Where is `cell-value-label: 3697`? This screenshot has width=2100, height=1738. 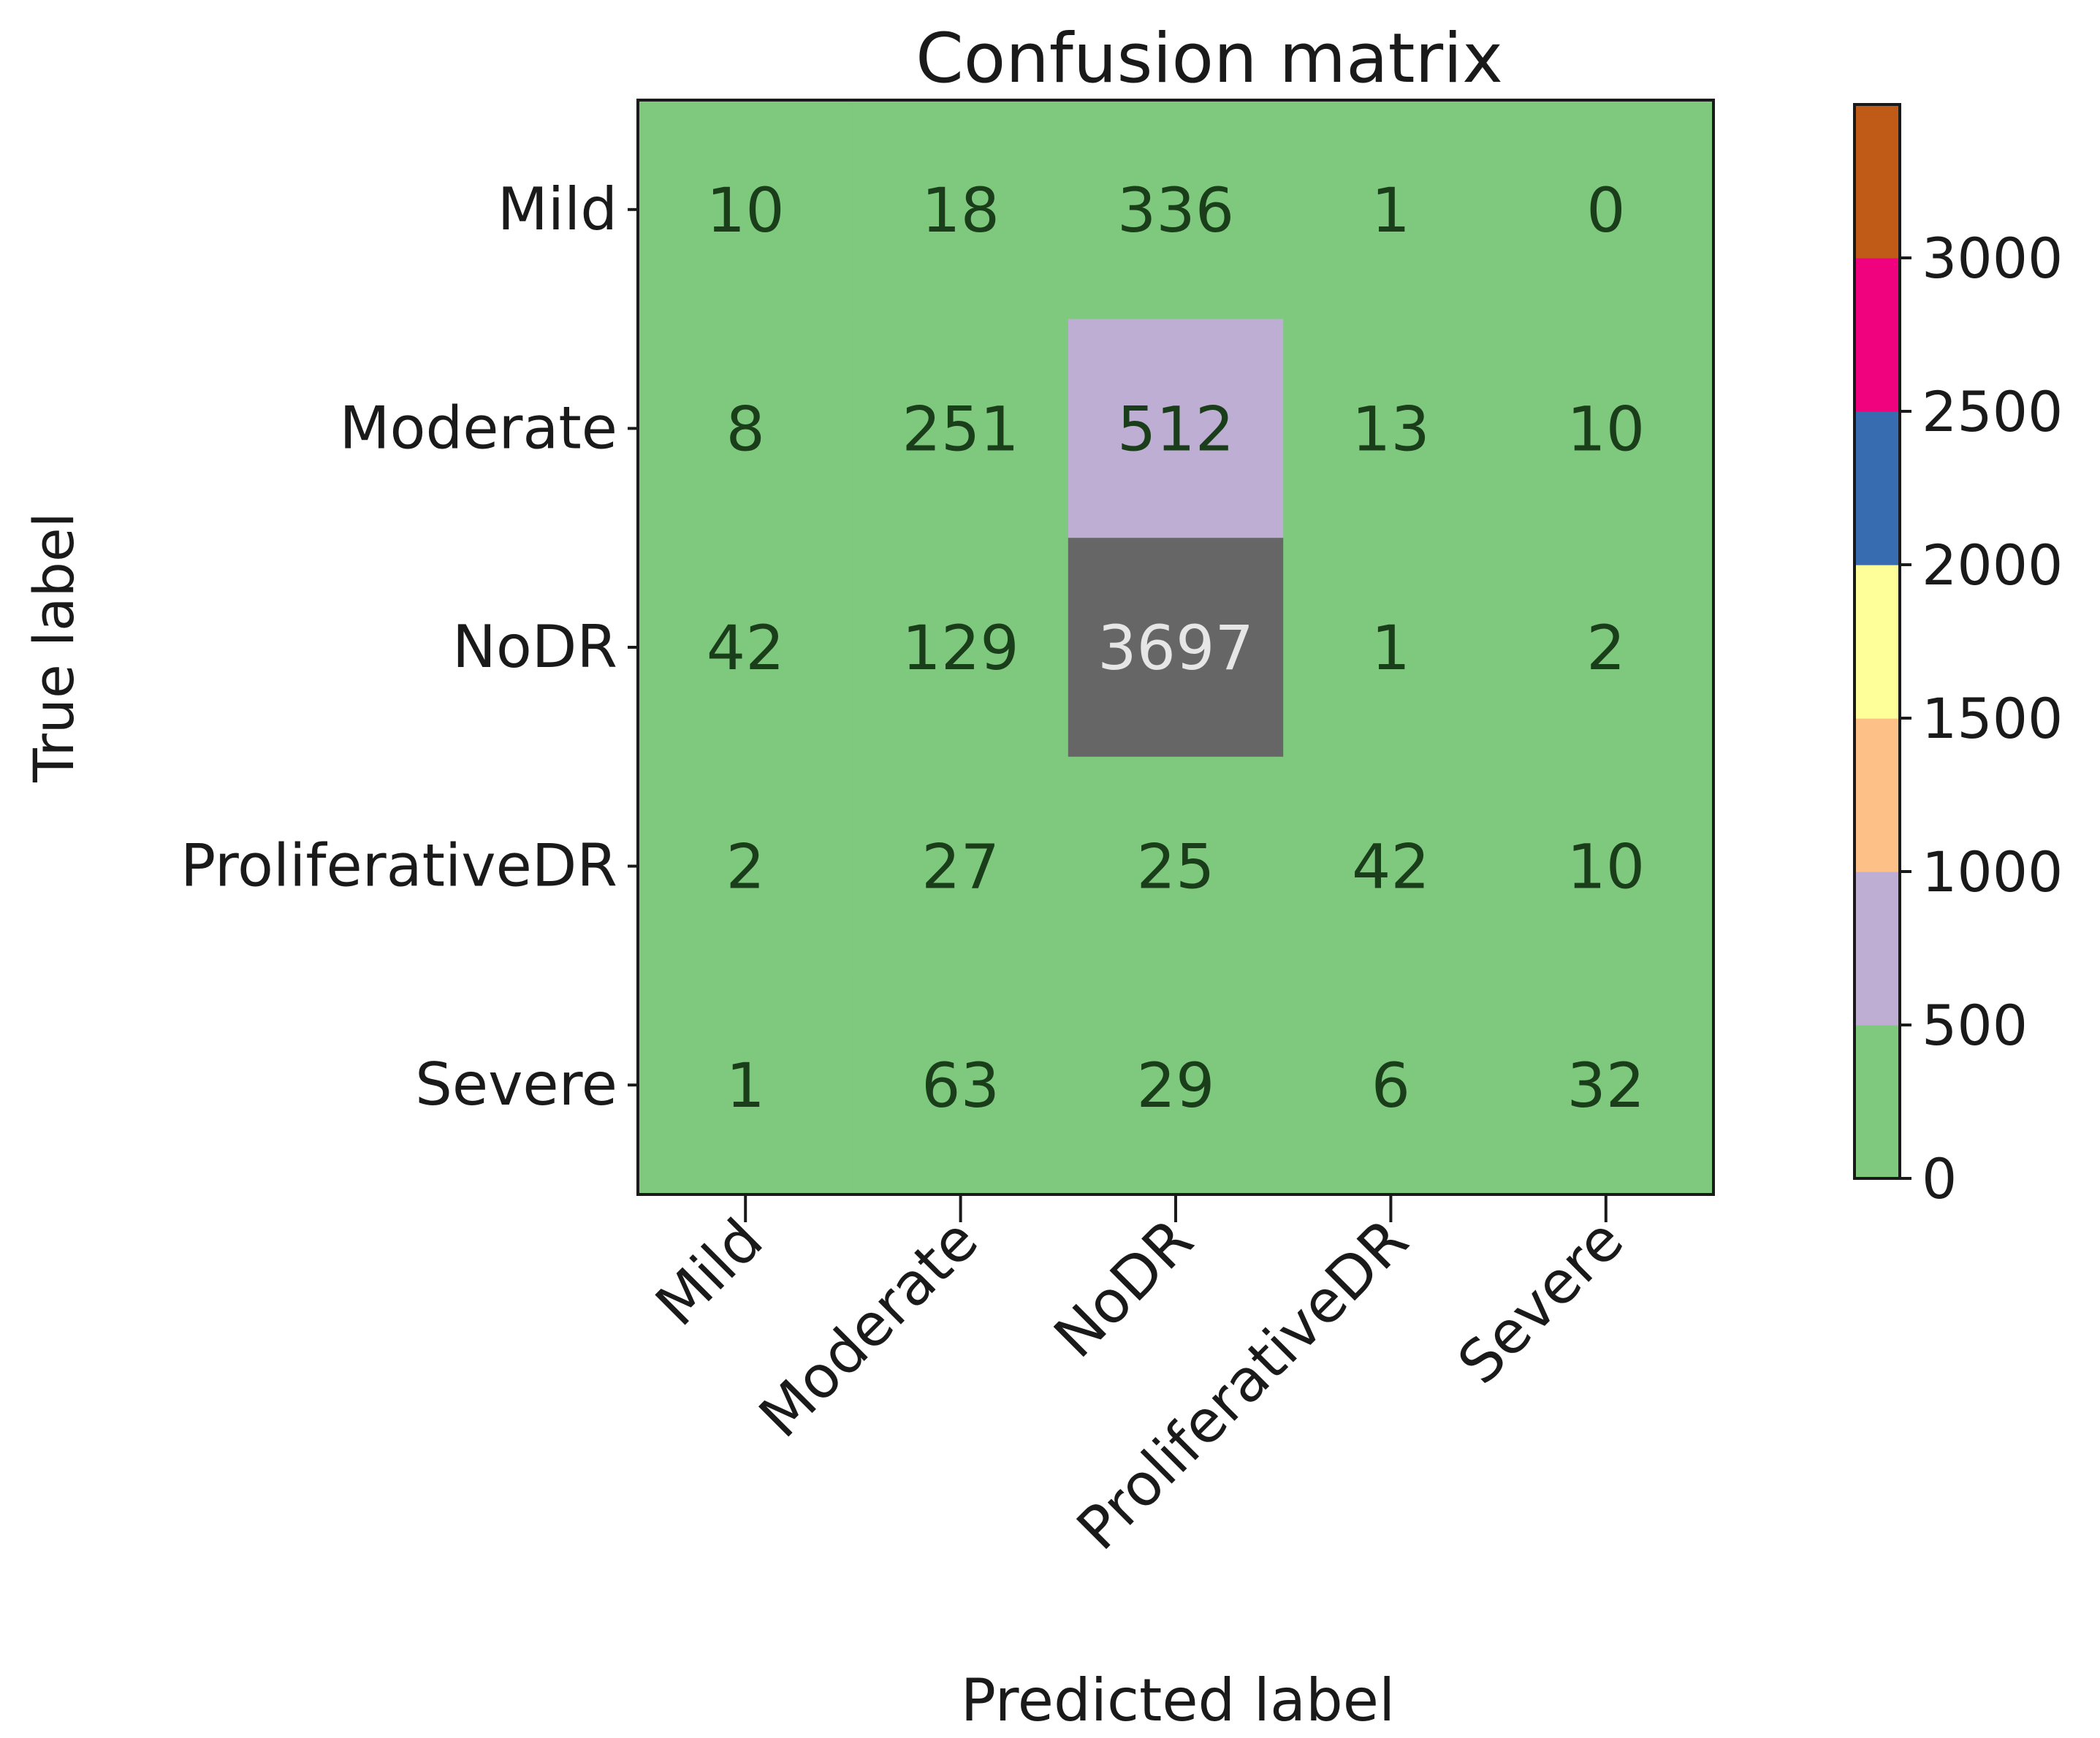 cell-value-label: 3697 is located at coordinates (1175, 648).